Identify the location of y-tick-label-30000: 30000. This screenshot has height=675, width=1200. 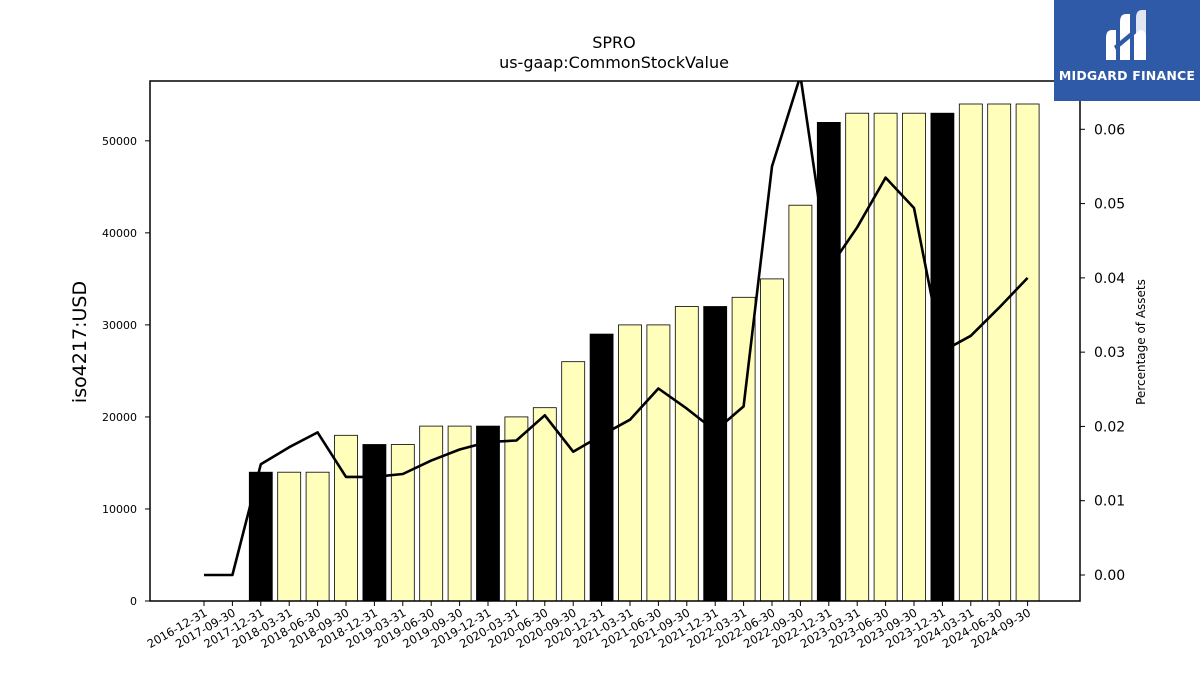
(119, 325).